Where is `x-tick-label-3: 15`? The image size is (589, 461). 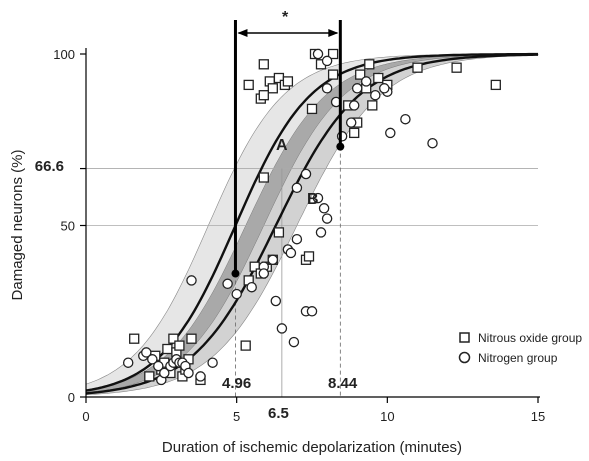 x-tick-label-3: 15 is located at coordinates (538, 416).